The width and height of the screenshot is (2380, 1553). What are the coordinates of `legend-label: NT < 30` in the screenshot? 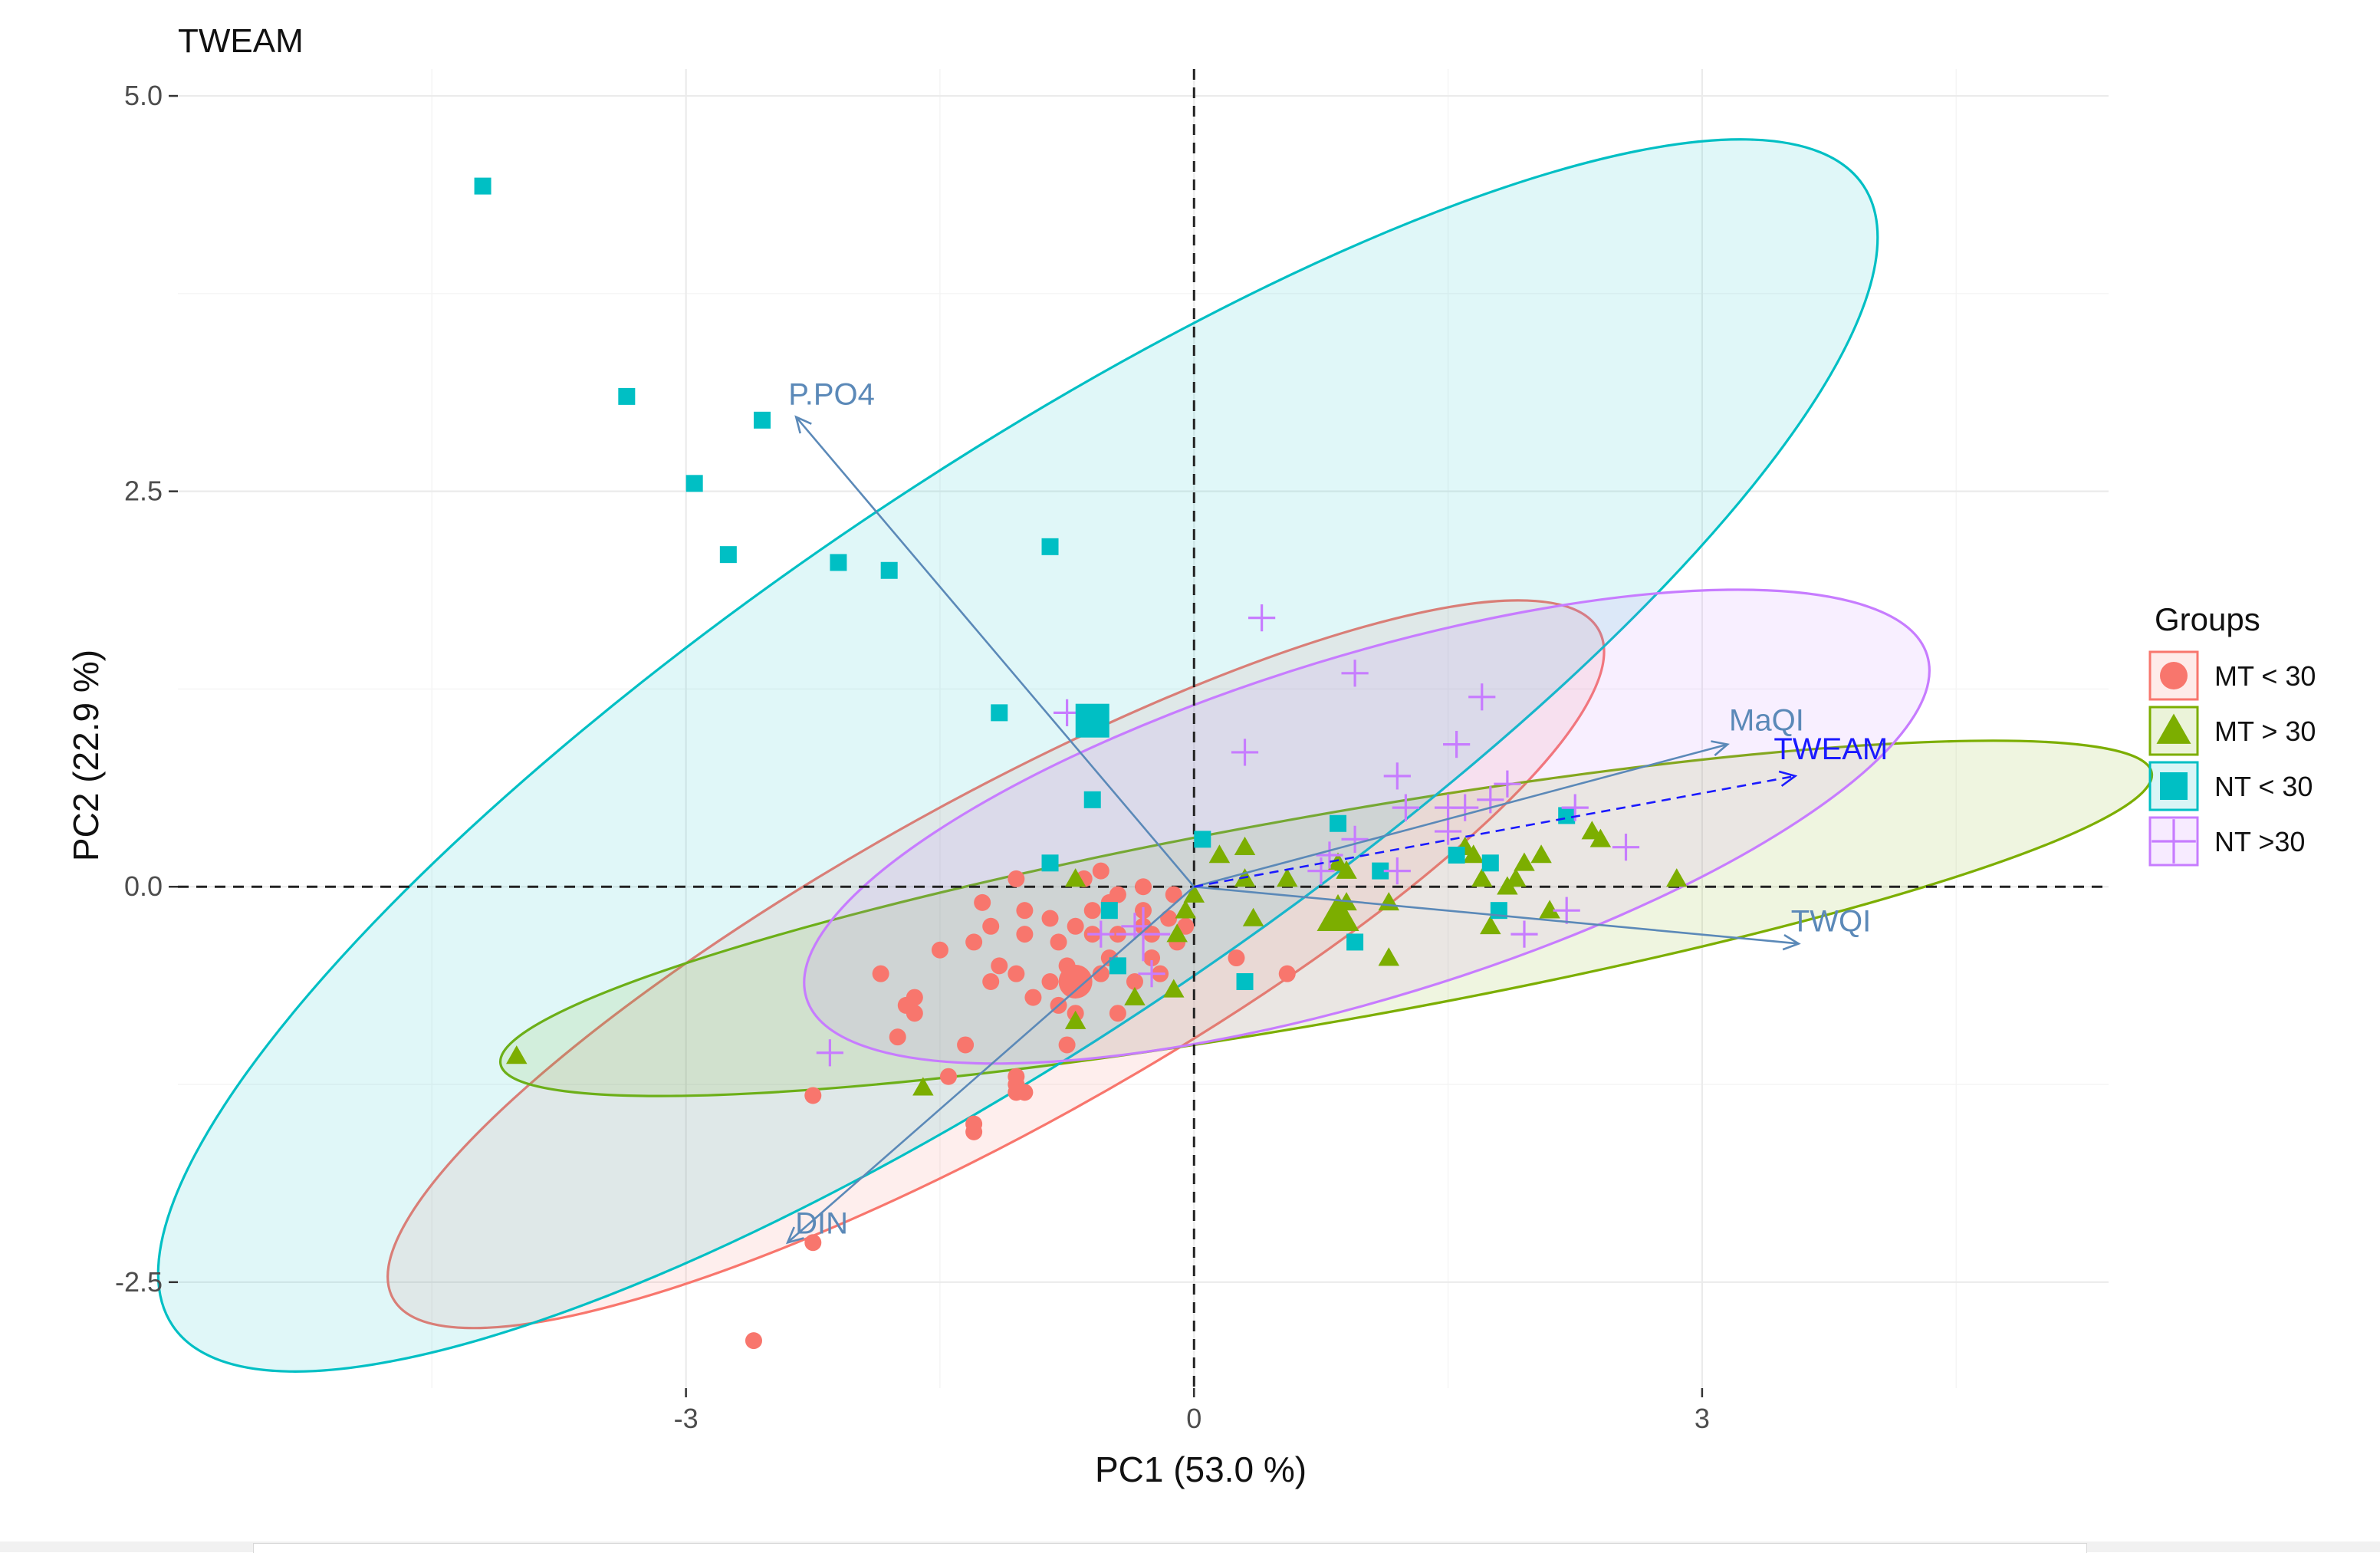 It's located at (2264, 786).